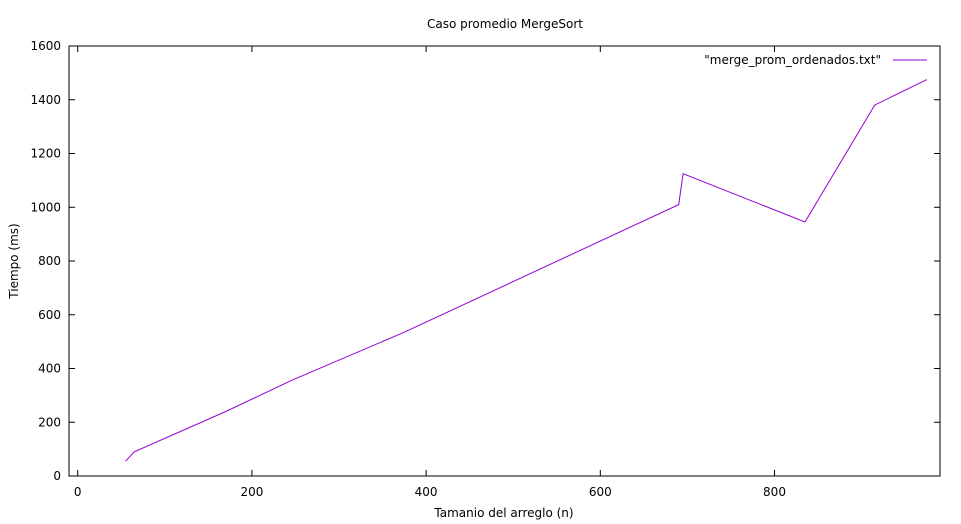 Image resolution: width=961 pixels, height=524 pixels. What do you see at coordinates (14, 261) in the screenshot?
I see `y-axis-label: Tiempo (ms)` at bounding box center [14, 261].